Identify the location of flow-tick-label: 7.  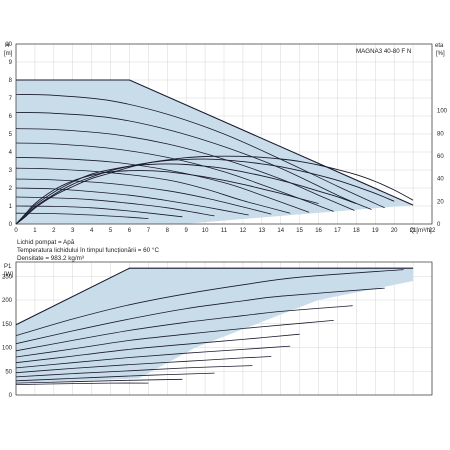
(149, 231).